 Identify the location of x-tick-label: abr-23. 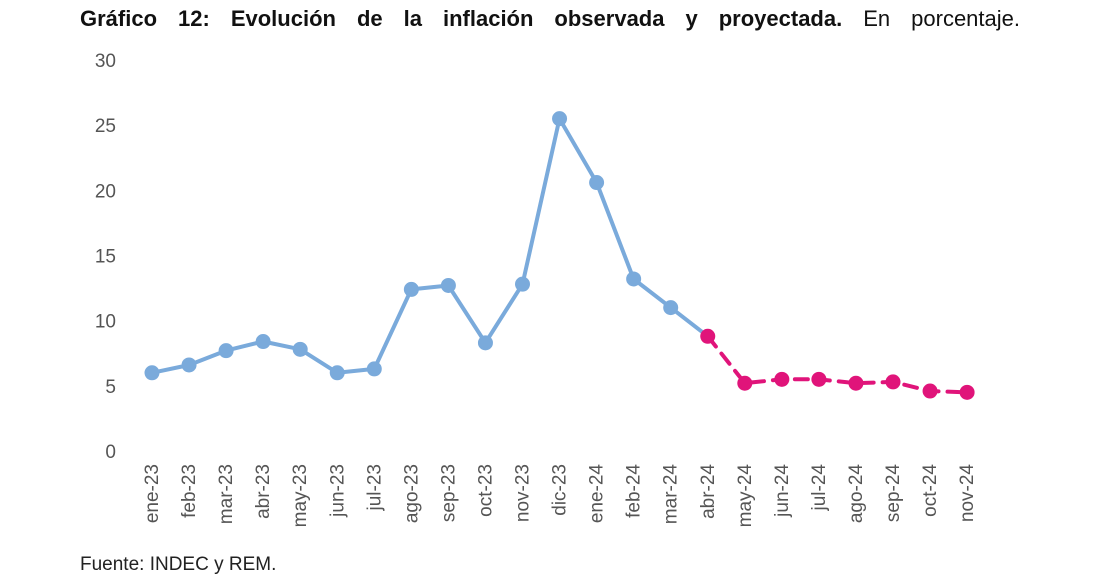
(263, 491).